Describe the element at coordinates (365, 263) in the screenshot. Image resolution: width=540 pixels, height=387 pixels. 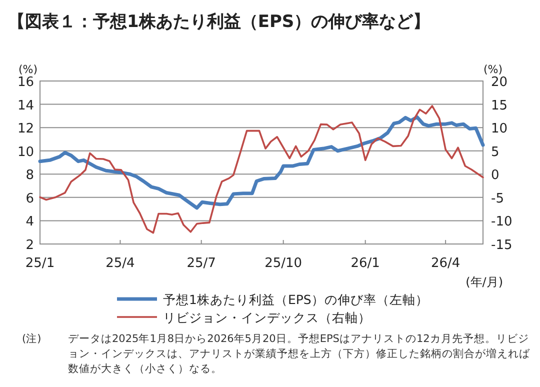
I see `x-tick-label: 26/1` at that location.